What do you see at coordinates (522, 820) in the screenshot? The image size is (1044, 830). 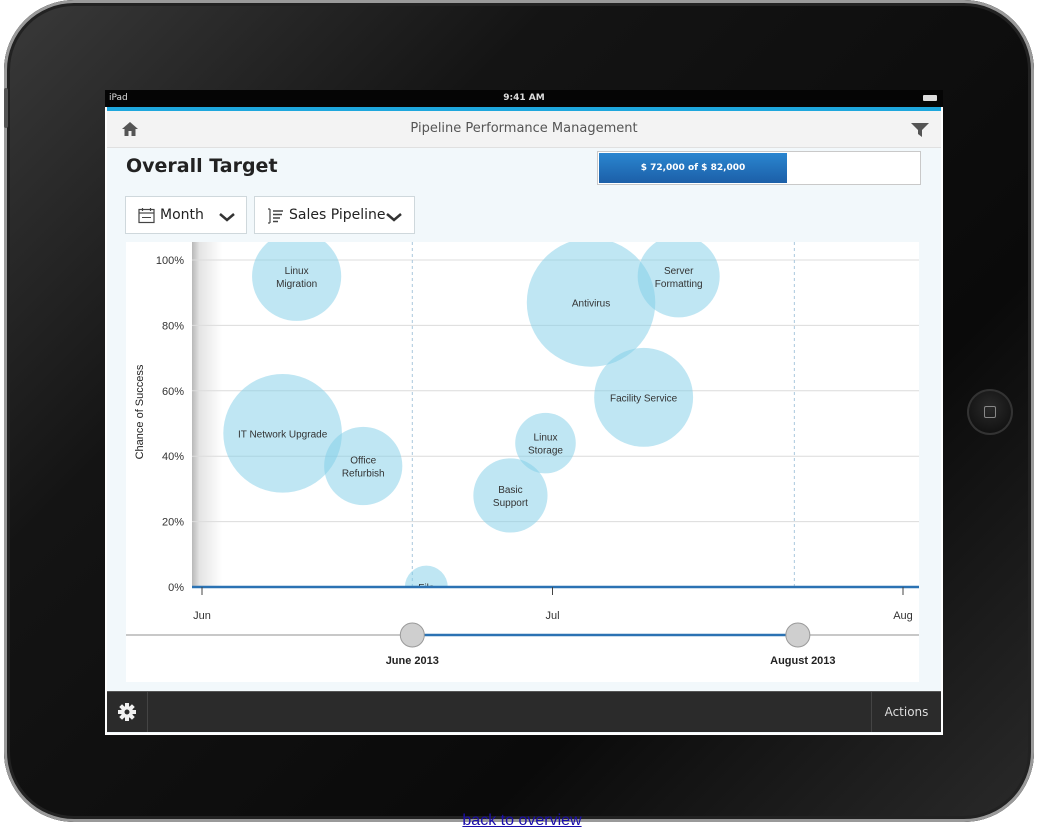 I see `back-to-overview-link: back to overview` at bounding box center [522, 820].